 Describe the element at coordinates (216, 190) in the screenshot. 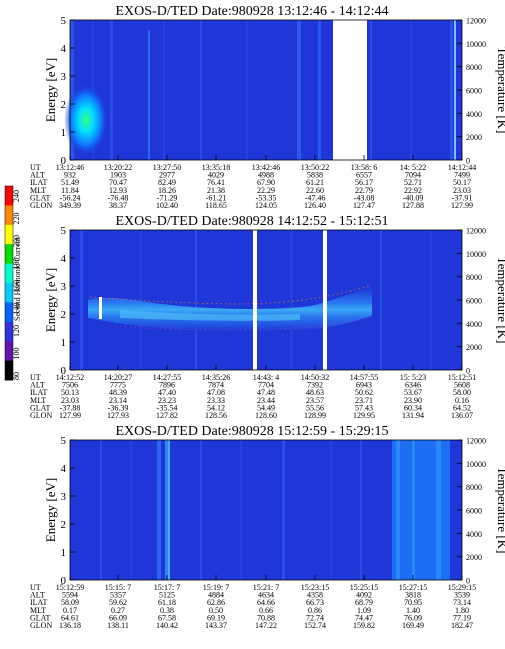

I see `ephemeris-cell: 21.38` at that location.